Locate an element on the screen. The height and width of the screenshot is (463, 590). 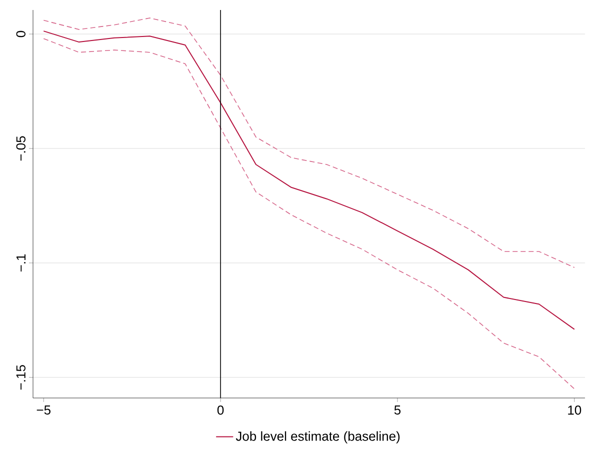
x-tick-label: 5 is located at coordinates (397, 410).